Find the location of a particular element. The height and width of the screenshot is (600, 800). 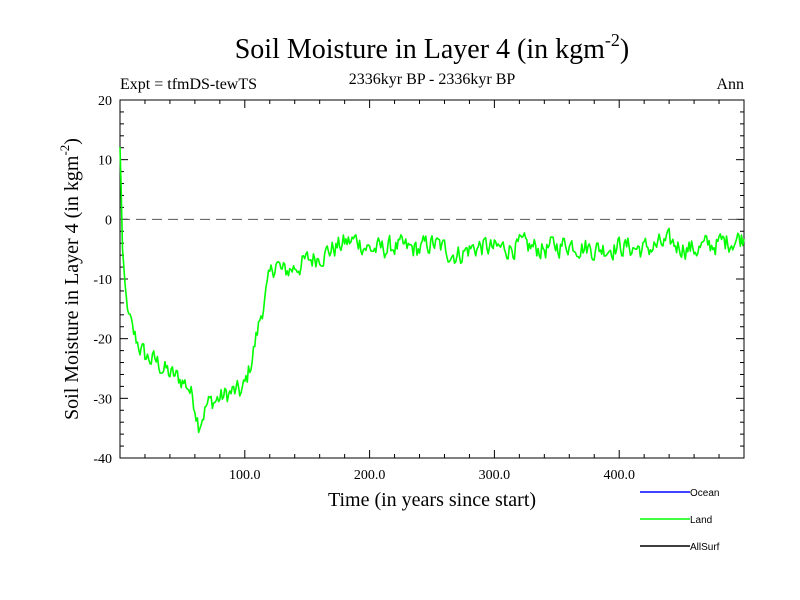

legend-label-land: Land is located at coordinates (701, 520).